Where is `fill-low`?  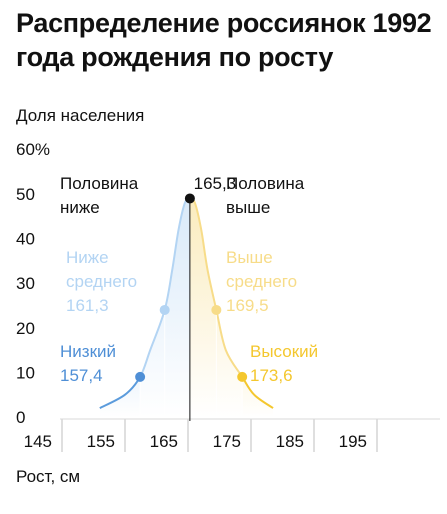 fill-low is located at coordinates (120, 396).